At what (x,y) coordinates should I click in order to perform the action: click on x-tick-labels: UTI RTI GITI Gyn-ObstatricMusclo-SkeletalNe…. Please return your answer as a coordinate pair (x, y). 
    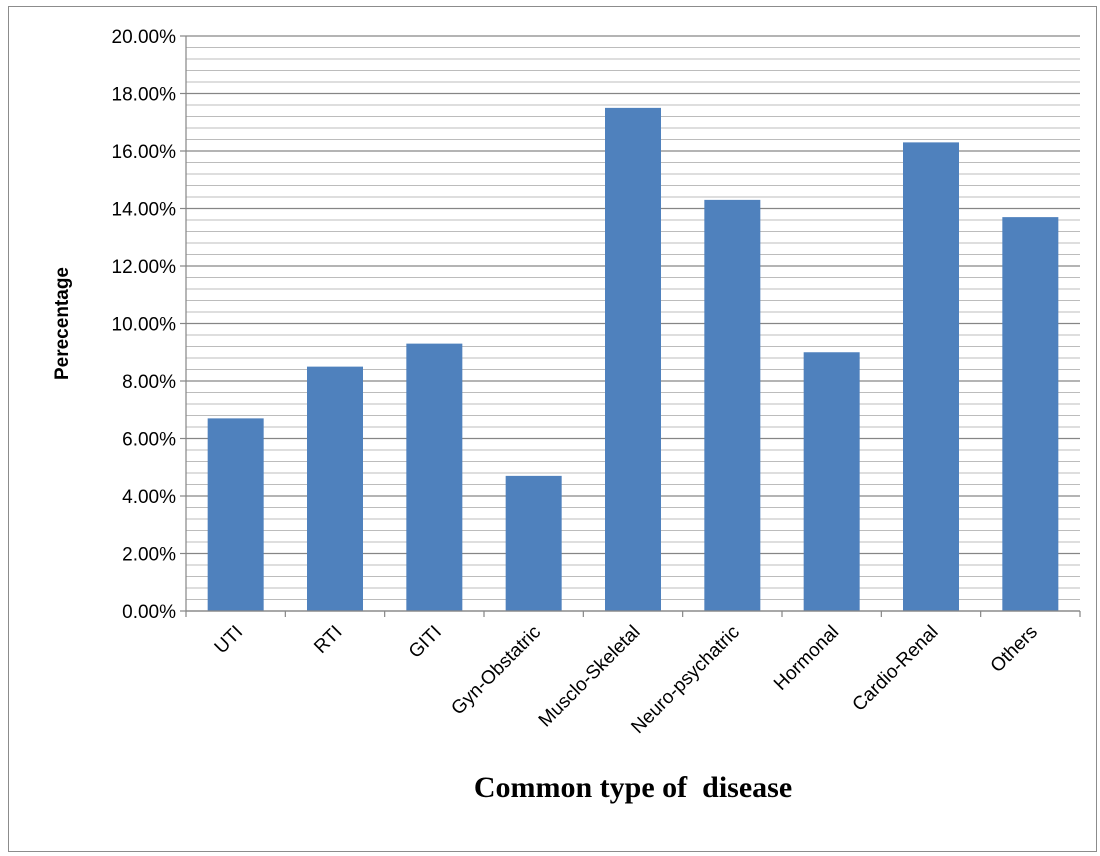
    Looking at the image, I should click on (626, 680).